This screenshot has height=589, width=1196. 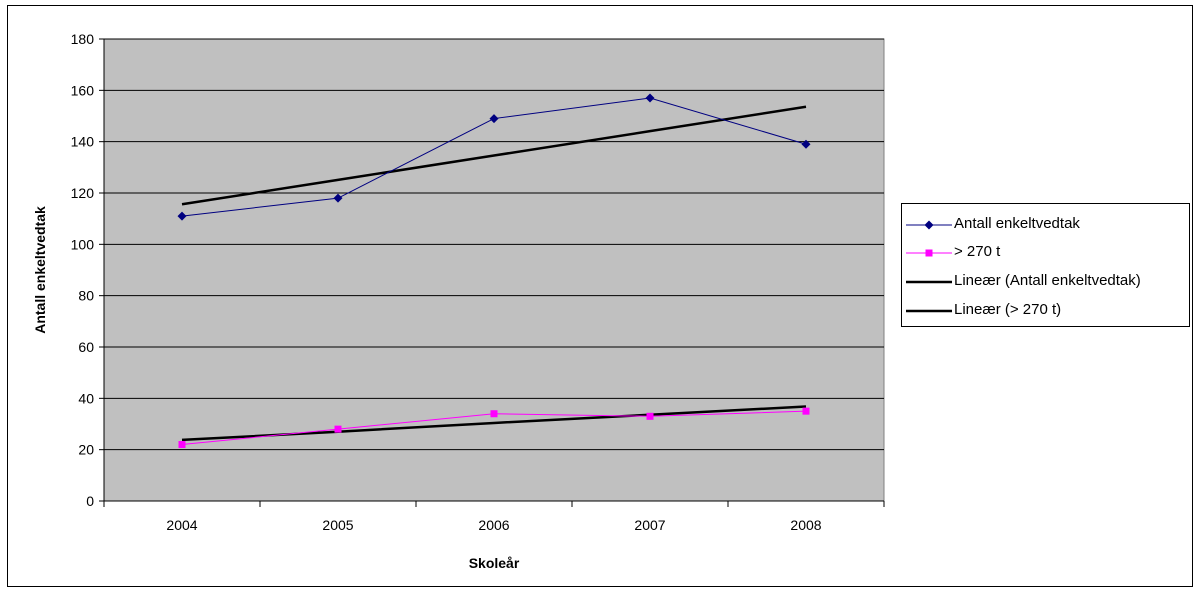 I want to click on y-tick-label: 40, so click(x=86, y=398).